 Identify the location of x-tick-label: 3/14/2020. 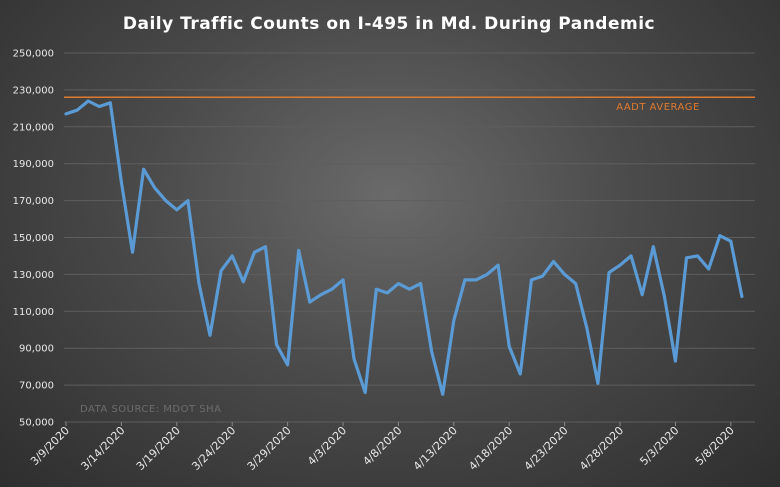
(102, 448).